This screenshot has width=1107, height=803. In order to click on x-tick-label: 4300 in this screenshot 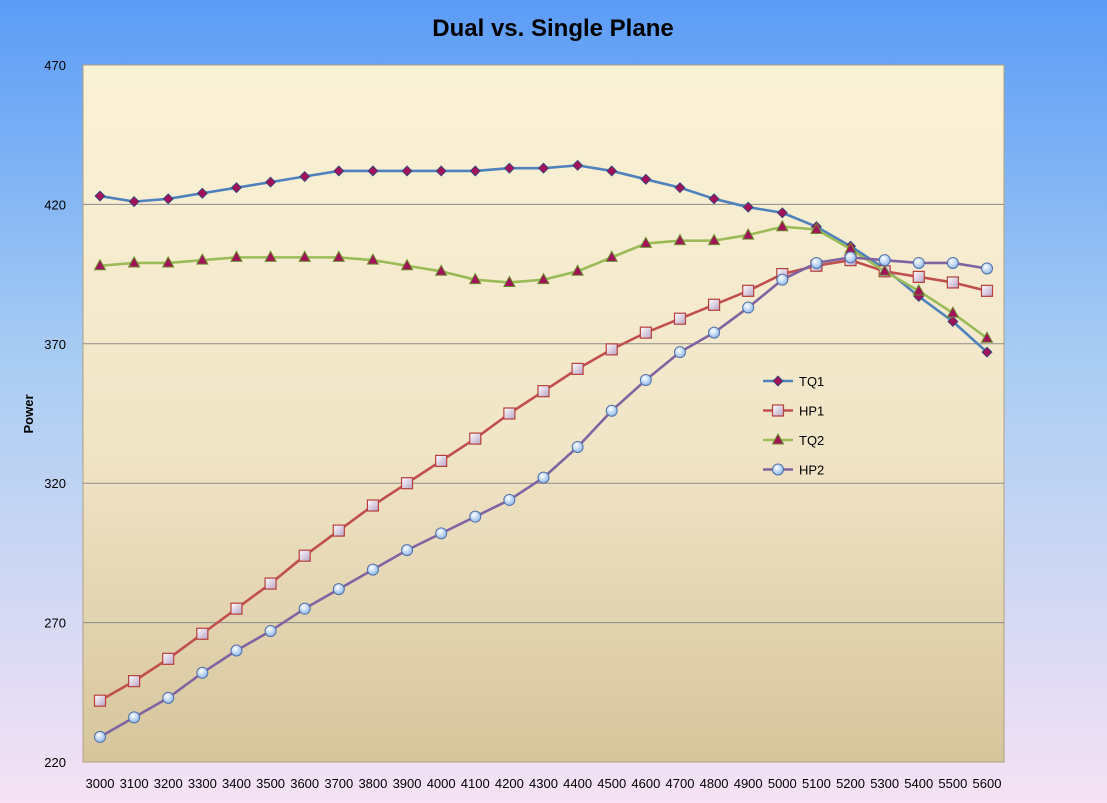, I will do `click(543, 783)`.